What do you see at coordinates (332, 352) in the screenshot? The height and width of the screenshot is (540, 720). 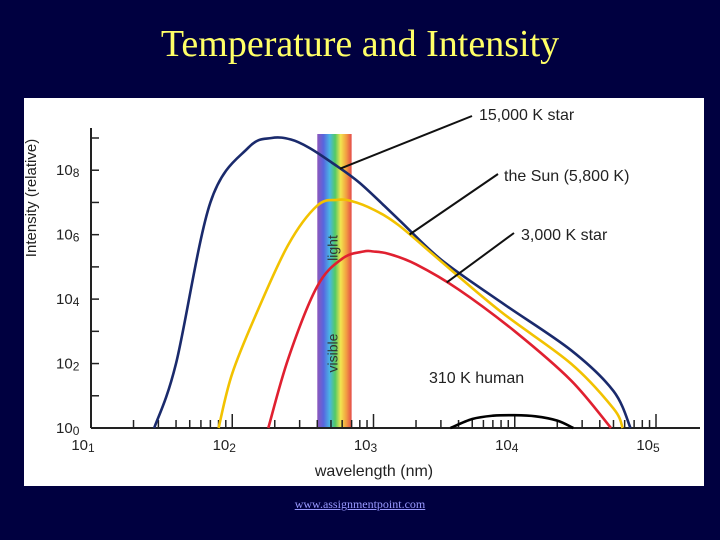 I see `visible-band-label-visible: visible` at bounding box center [332, 352].